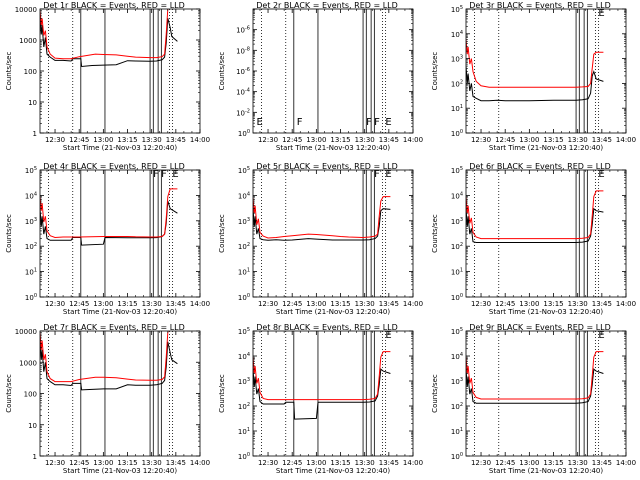  Describe the element at coordinates (28, 41) in the screenshot. I see `y-tick-label: 1000` at that location.